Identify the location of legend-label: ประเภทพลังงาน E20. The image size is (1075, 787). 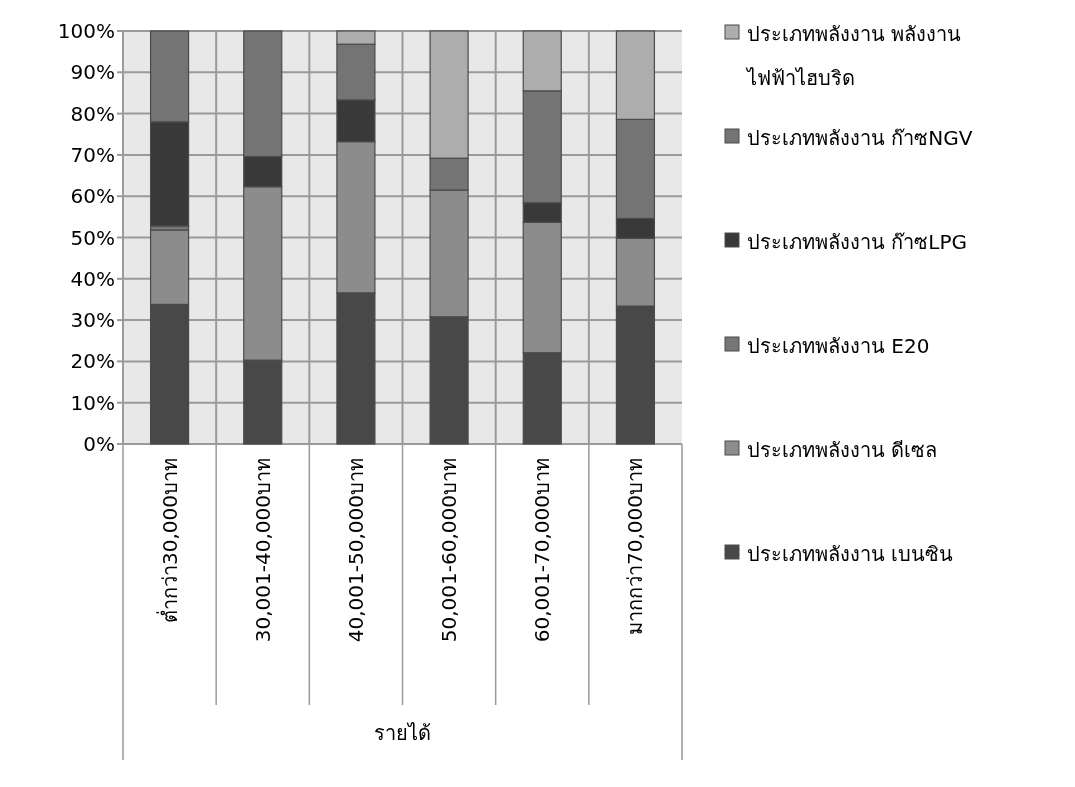
(838, 346).